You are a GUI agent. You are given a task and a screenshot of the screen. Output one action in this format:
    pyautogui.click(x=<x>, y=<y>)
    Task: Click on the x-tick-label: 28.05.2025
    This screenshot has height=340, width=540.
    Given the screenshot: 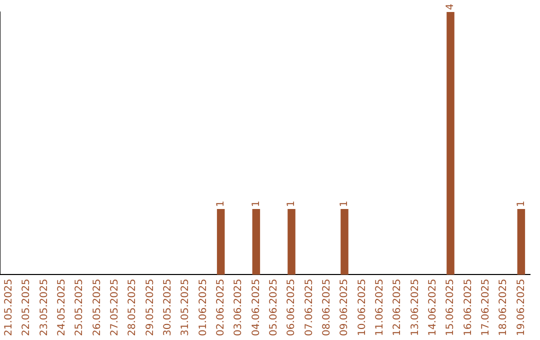 What is the action you would take?
    pyautogui.click(x=132, y=307)
    